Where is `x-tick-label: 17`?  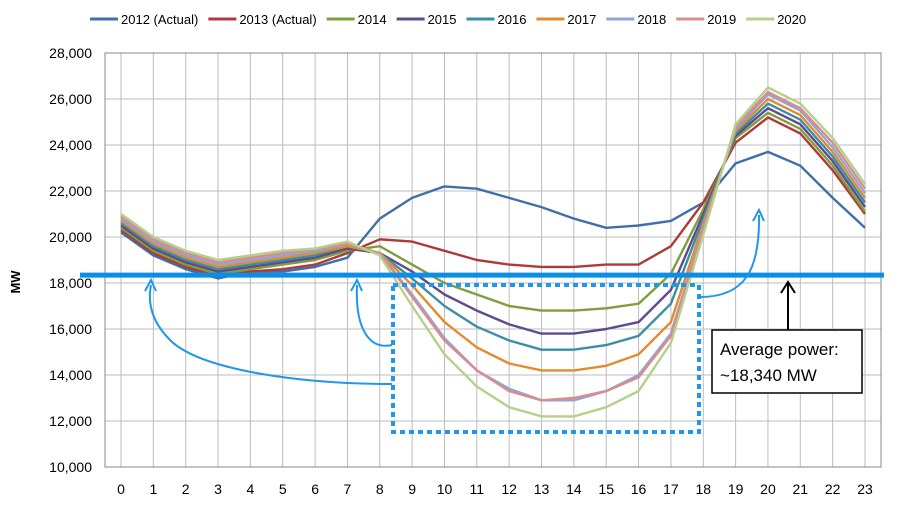
x-tick-label: 17 is located at coordinates (671, 489).